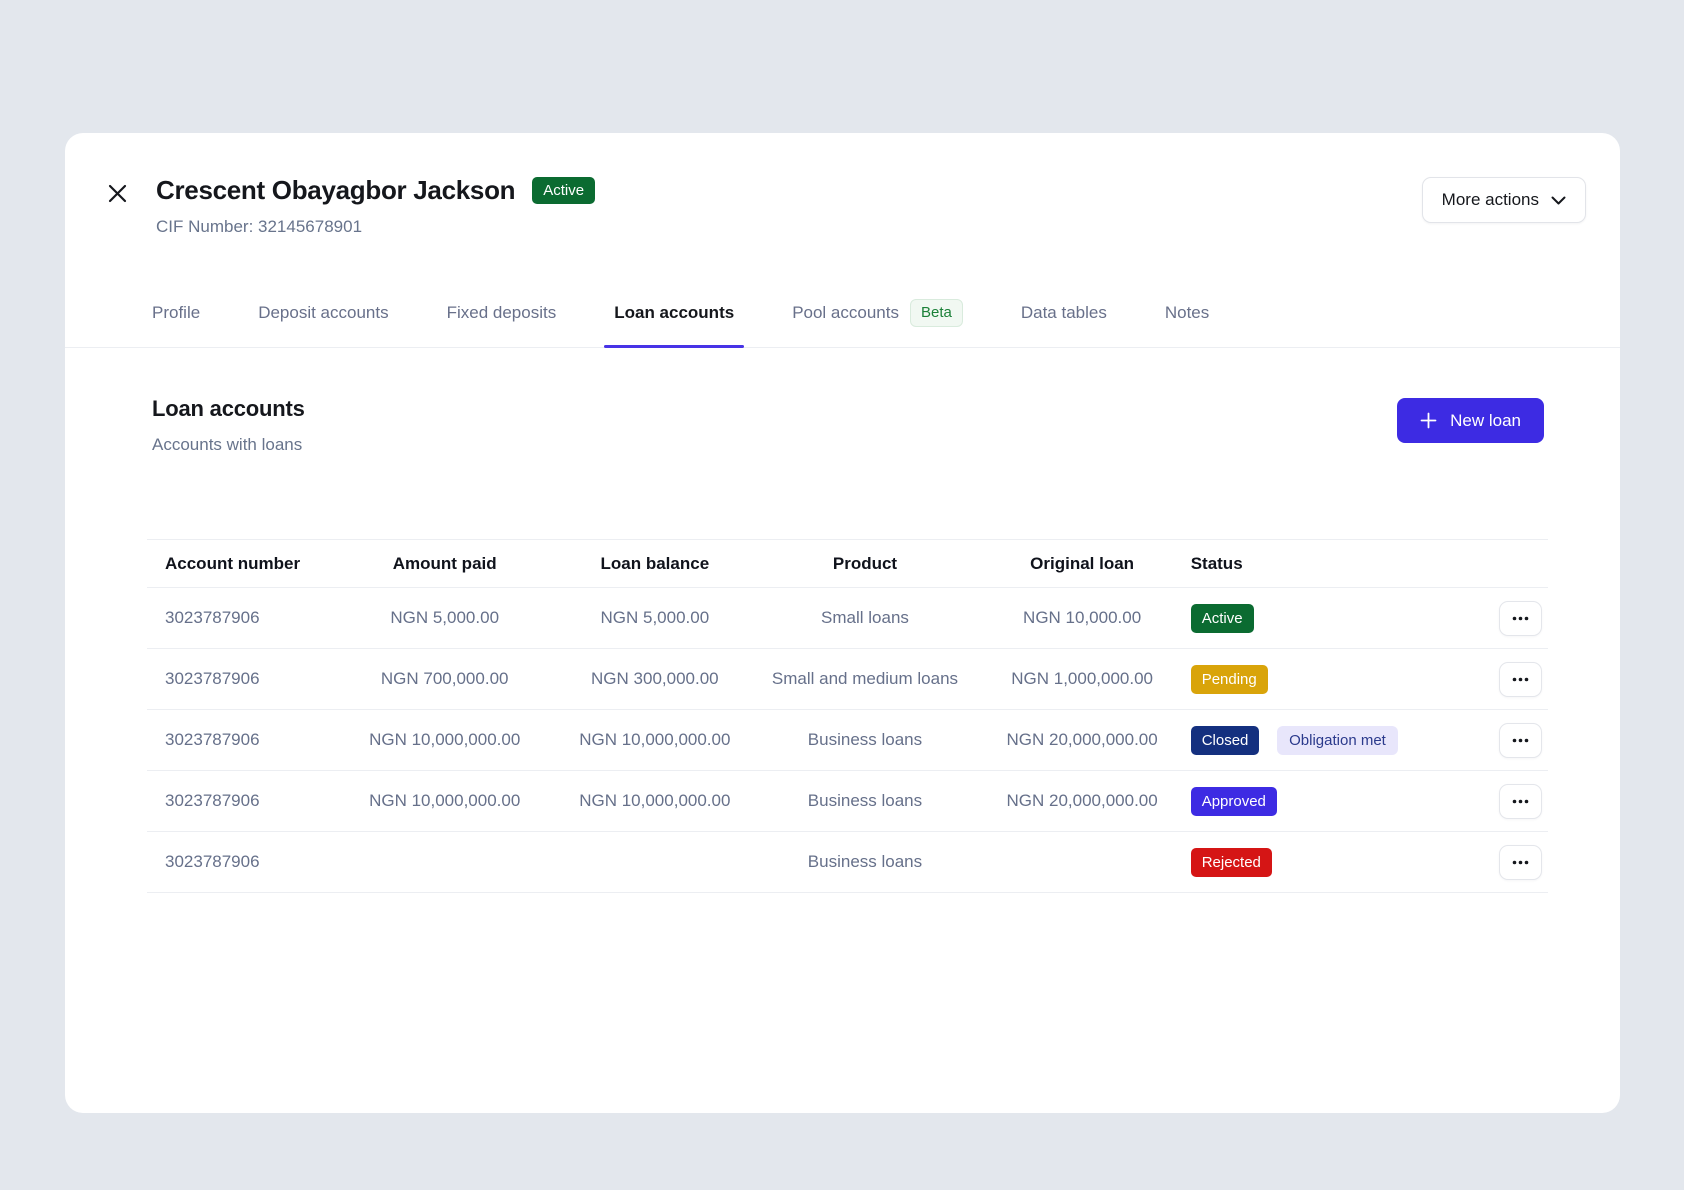 The height and width of the screenshot is (1190, 1684). I want to click on cif-number: CIF Number: 32145678901, so click(259, 226).